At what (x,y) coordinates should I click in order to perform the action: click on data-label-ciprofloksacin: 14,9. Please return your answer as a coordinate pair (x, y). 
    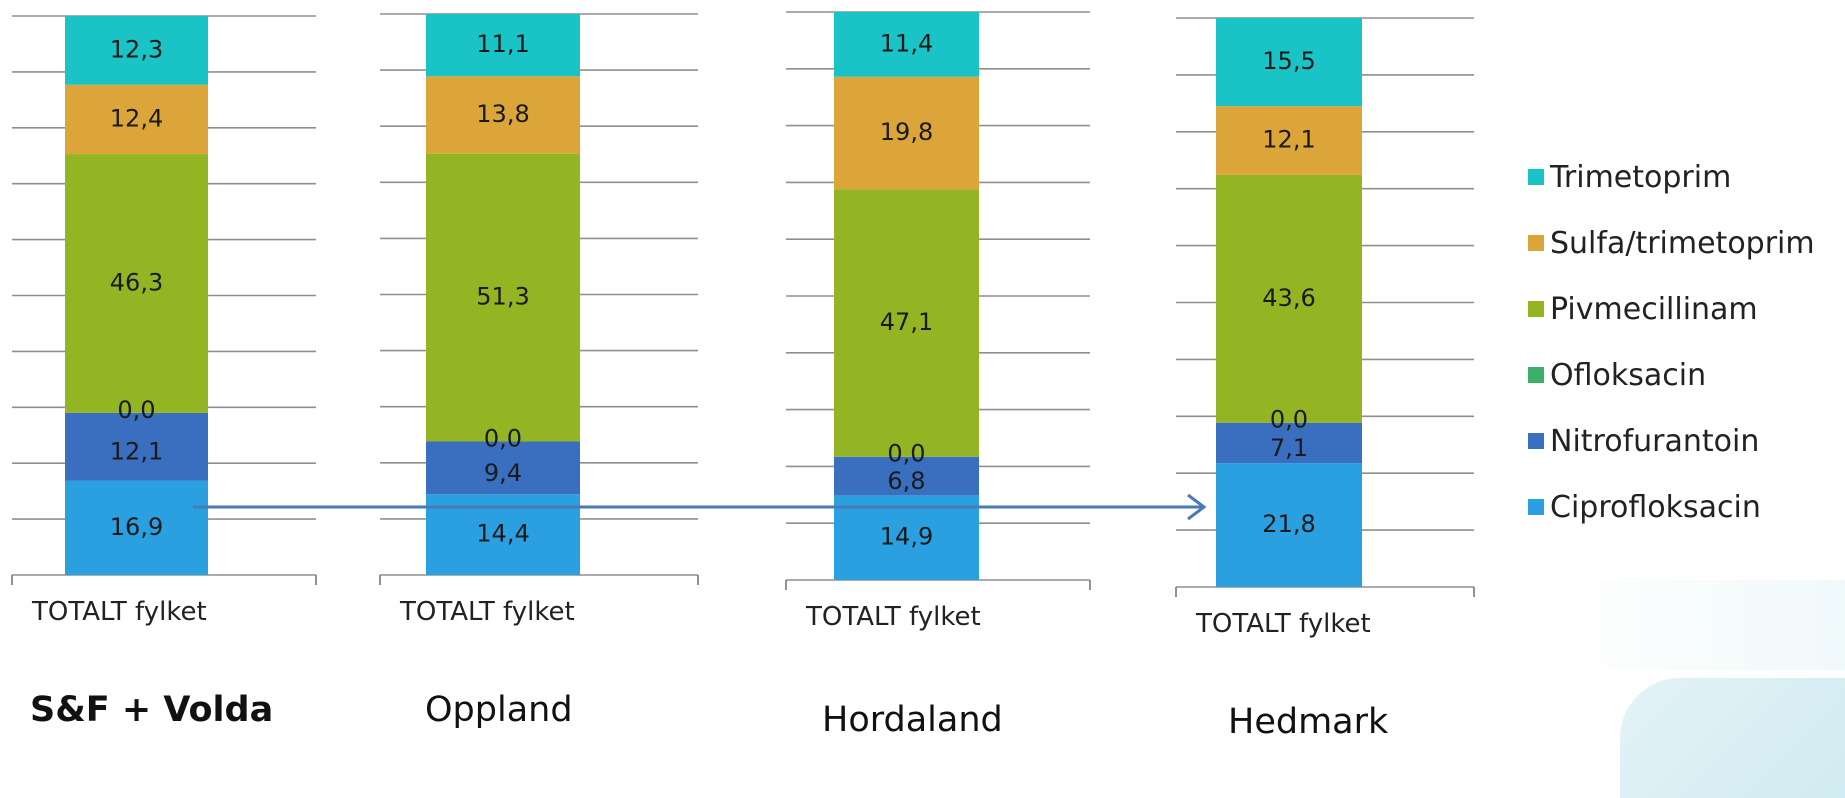
    Looking at the image, I should click on (906, 537).